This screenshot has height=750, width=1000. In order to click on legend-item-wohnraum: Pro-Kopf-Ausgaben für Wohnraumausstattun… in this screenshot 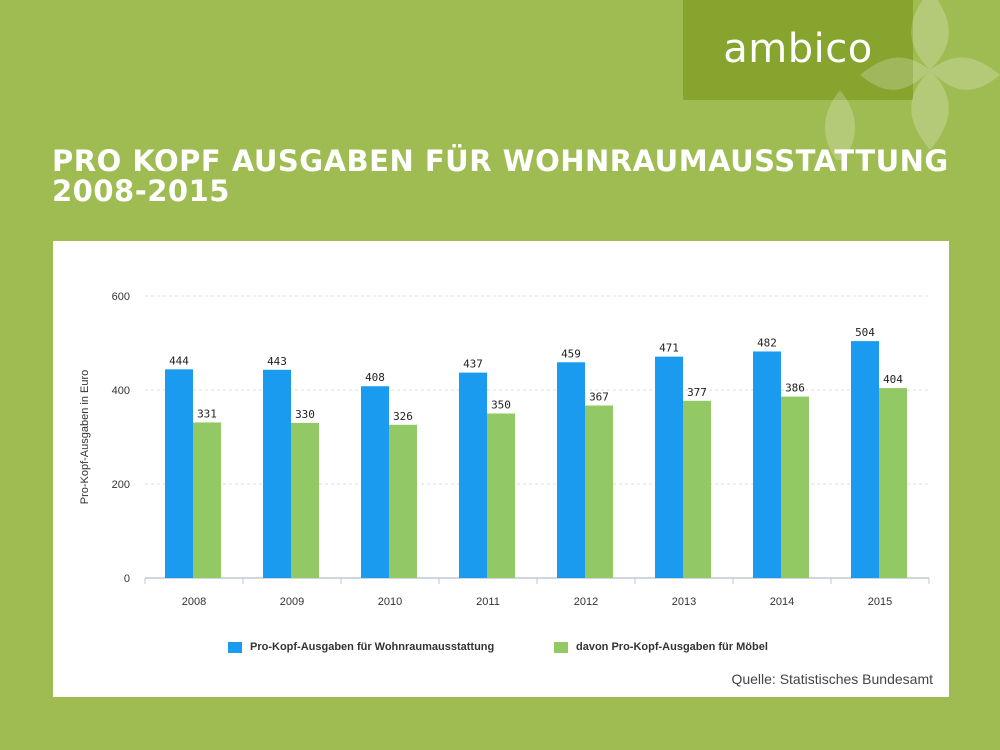, I will do `click(361, 647)`.